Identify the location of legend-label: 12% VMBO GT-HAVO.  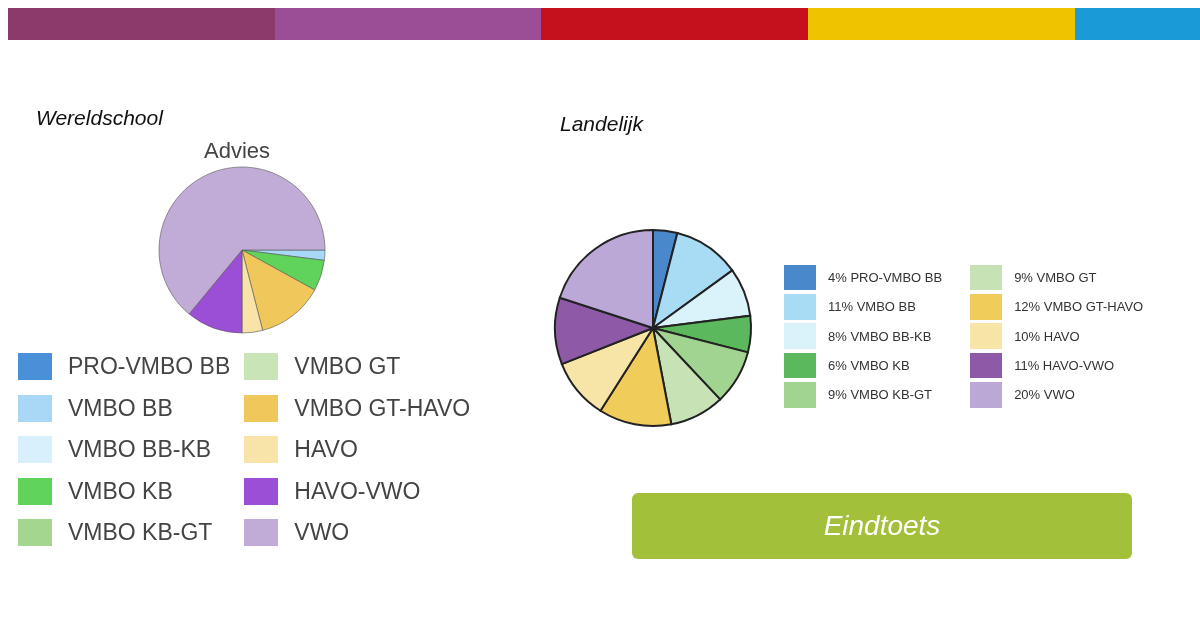
(1079, 307).